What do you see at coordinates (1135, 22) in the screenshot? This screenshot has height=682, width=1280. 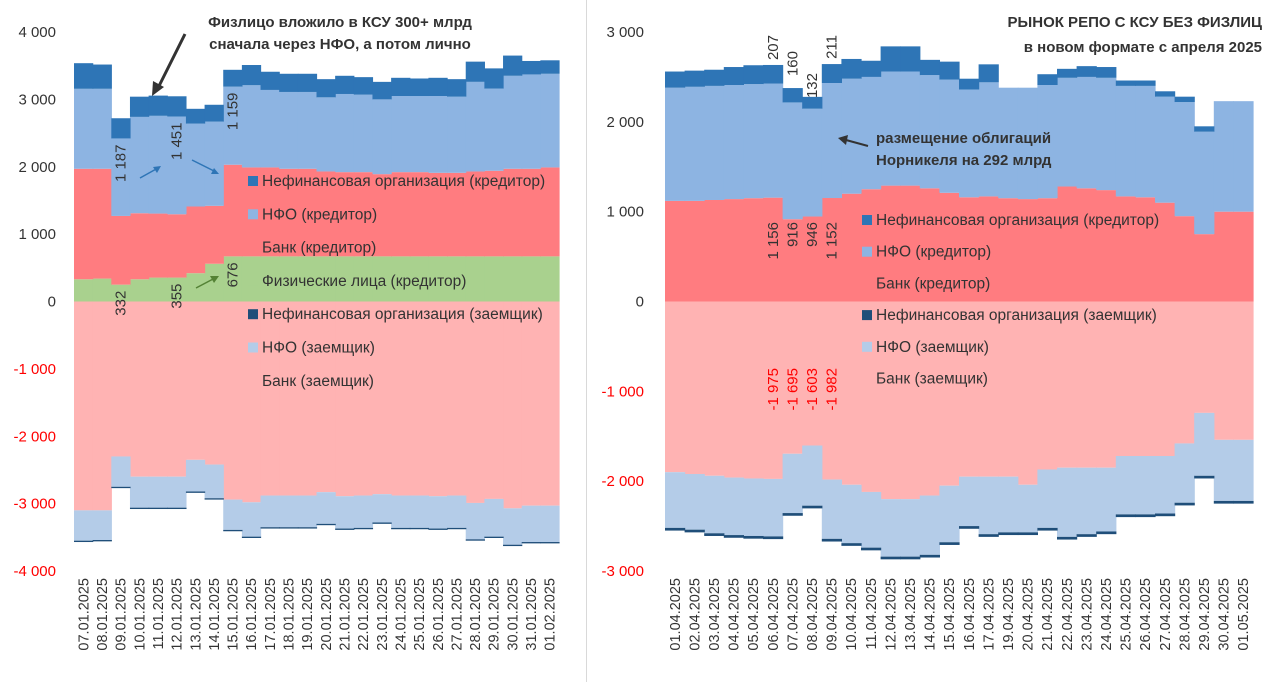 I see `chart-title-line1: РЫНОК РЕПО С КСУ БЕЗ ФИЗЛИЦ` at bounding box center [1135, 22].